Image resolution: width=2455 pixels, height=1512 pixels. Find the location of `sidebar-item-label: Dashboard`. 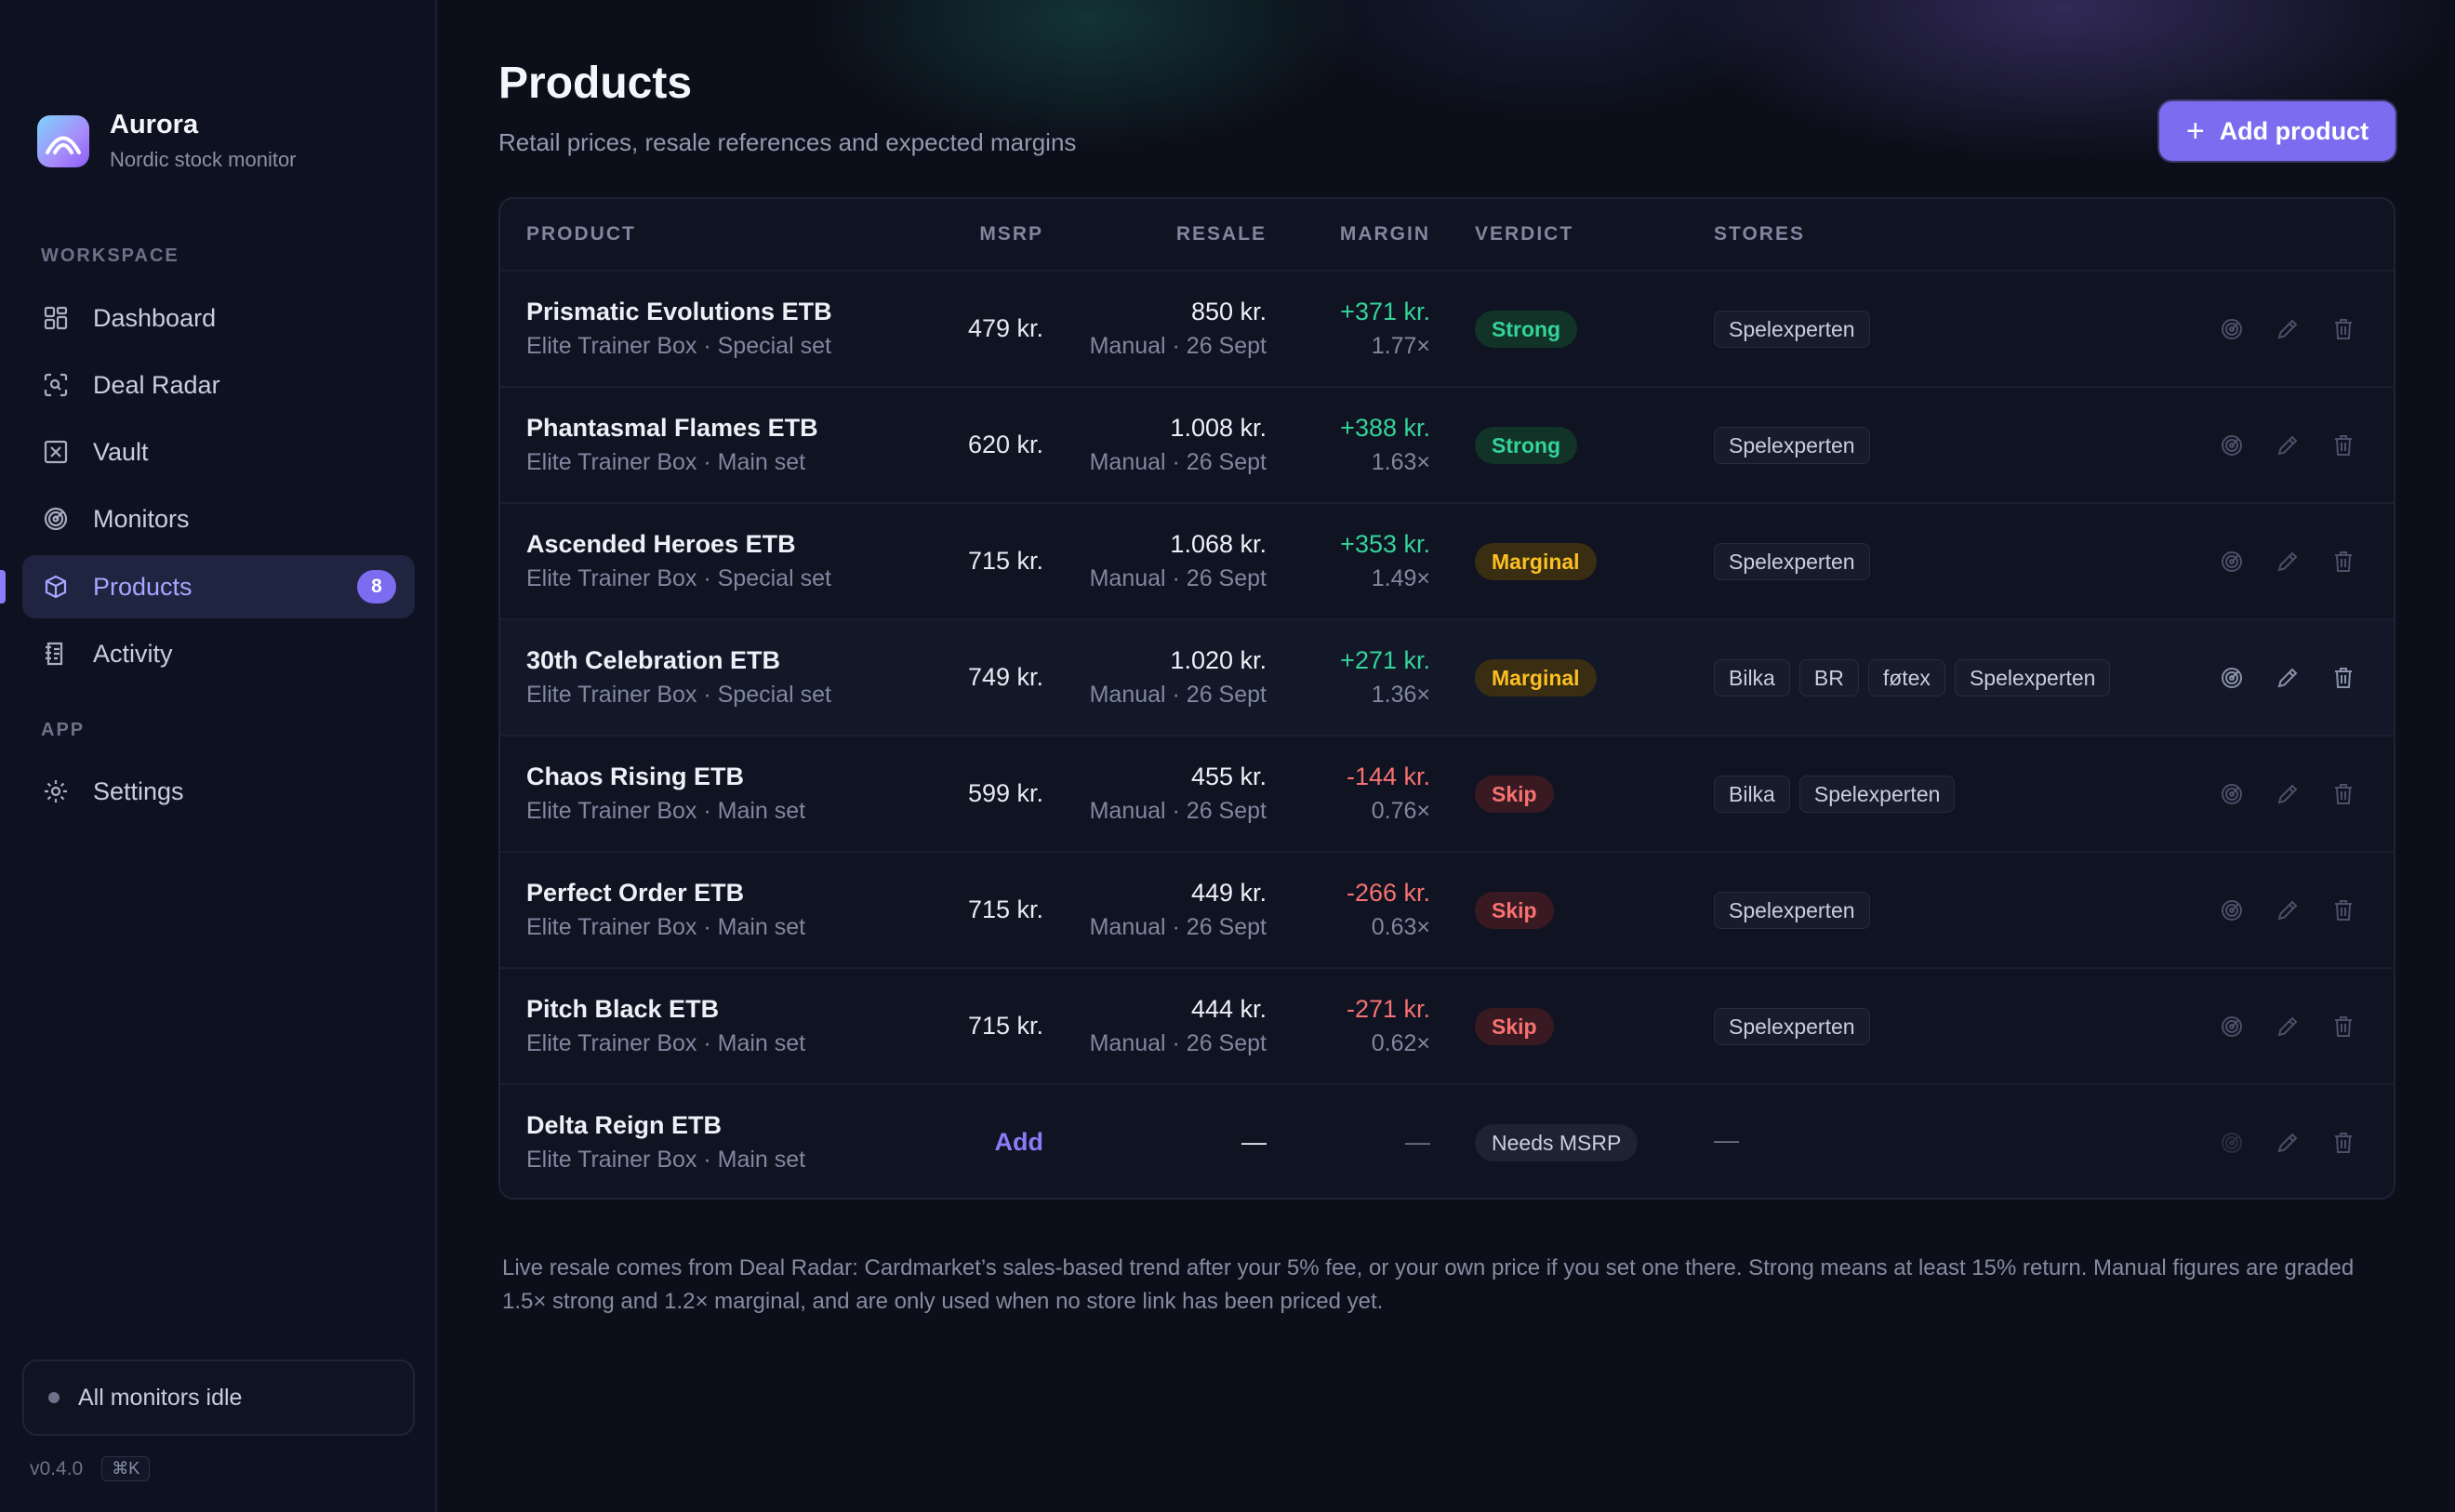

sidebar-item-label: Dashboard is located at coordinates (155, 317).